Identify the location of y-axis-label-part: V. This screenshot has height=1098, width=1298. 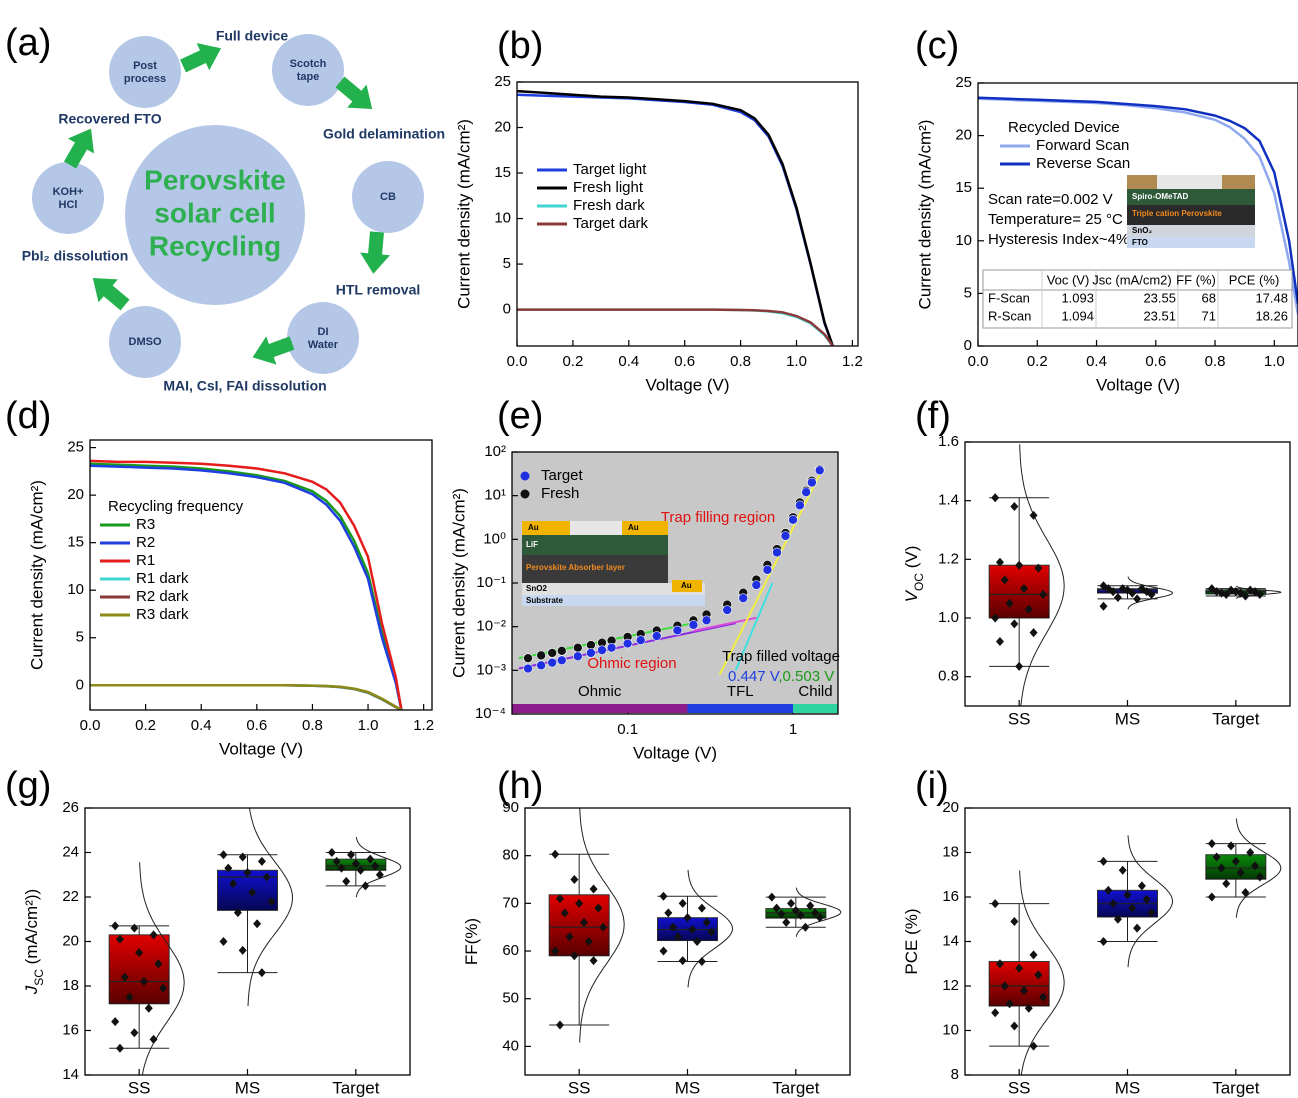
(911, 595).